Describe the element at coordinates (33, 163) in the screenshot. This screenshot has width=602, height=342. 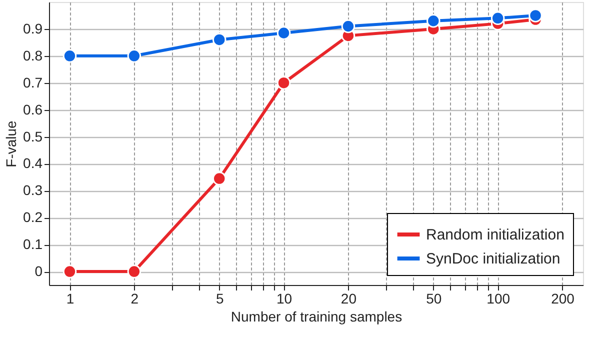
I see `y-tick-label: 0.4` at that location.